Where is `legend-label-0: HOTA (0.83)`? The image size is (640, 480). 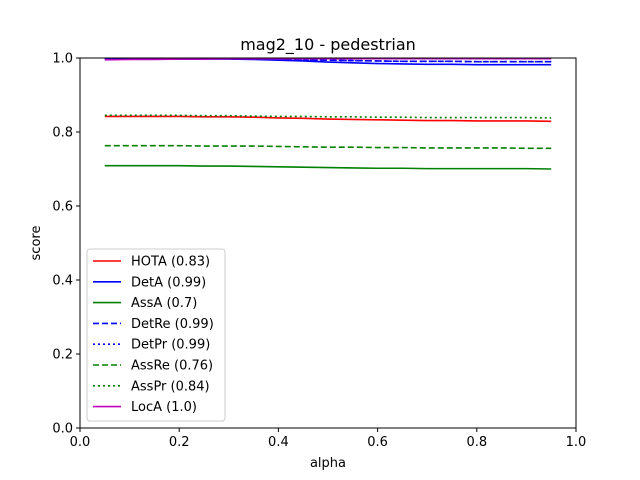 legend-label-0: HOTA (0.83) is located at coordinates (170, 262).